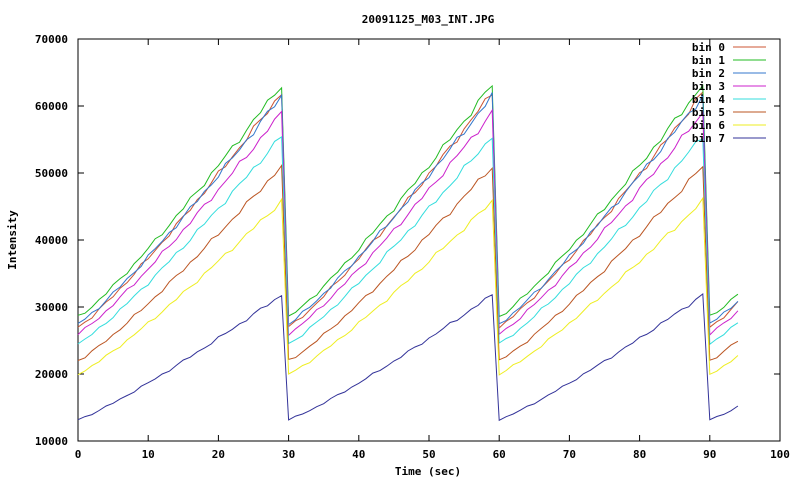 The height and width of the screenshot is (480, 800). Describe the element at coordinates (708, 60) in the screenshot. I see `legend-label: bin 1` at that location.